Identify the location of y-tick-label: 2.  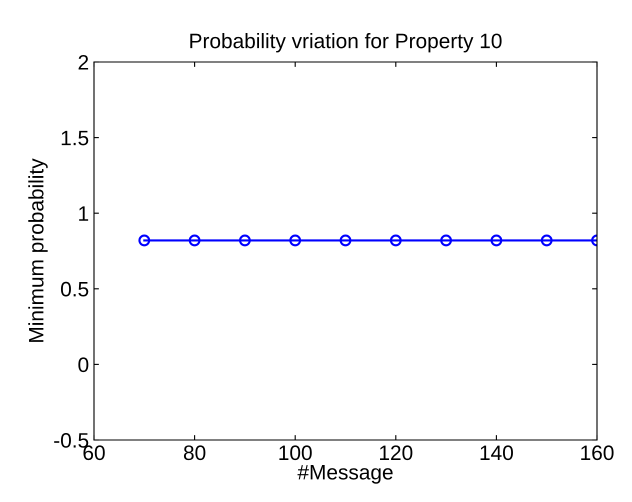
(83, 62).